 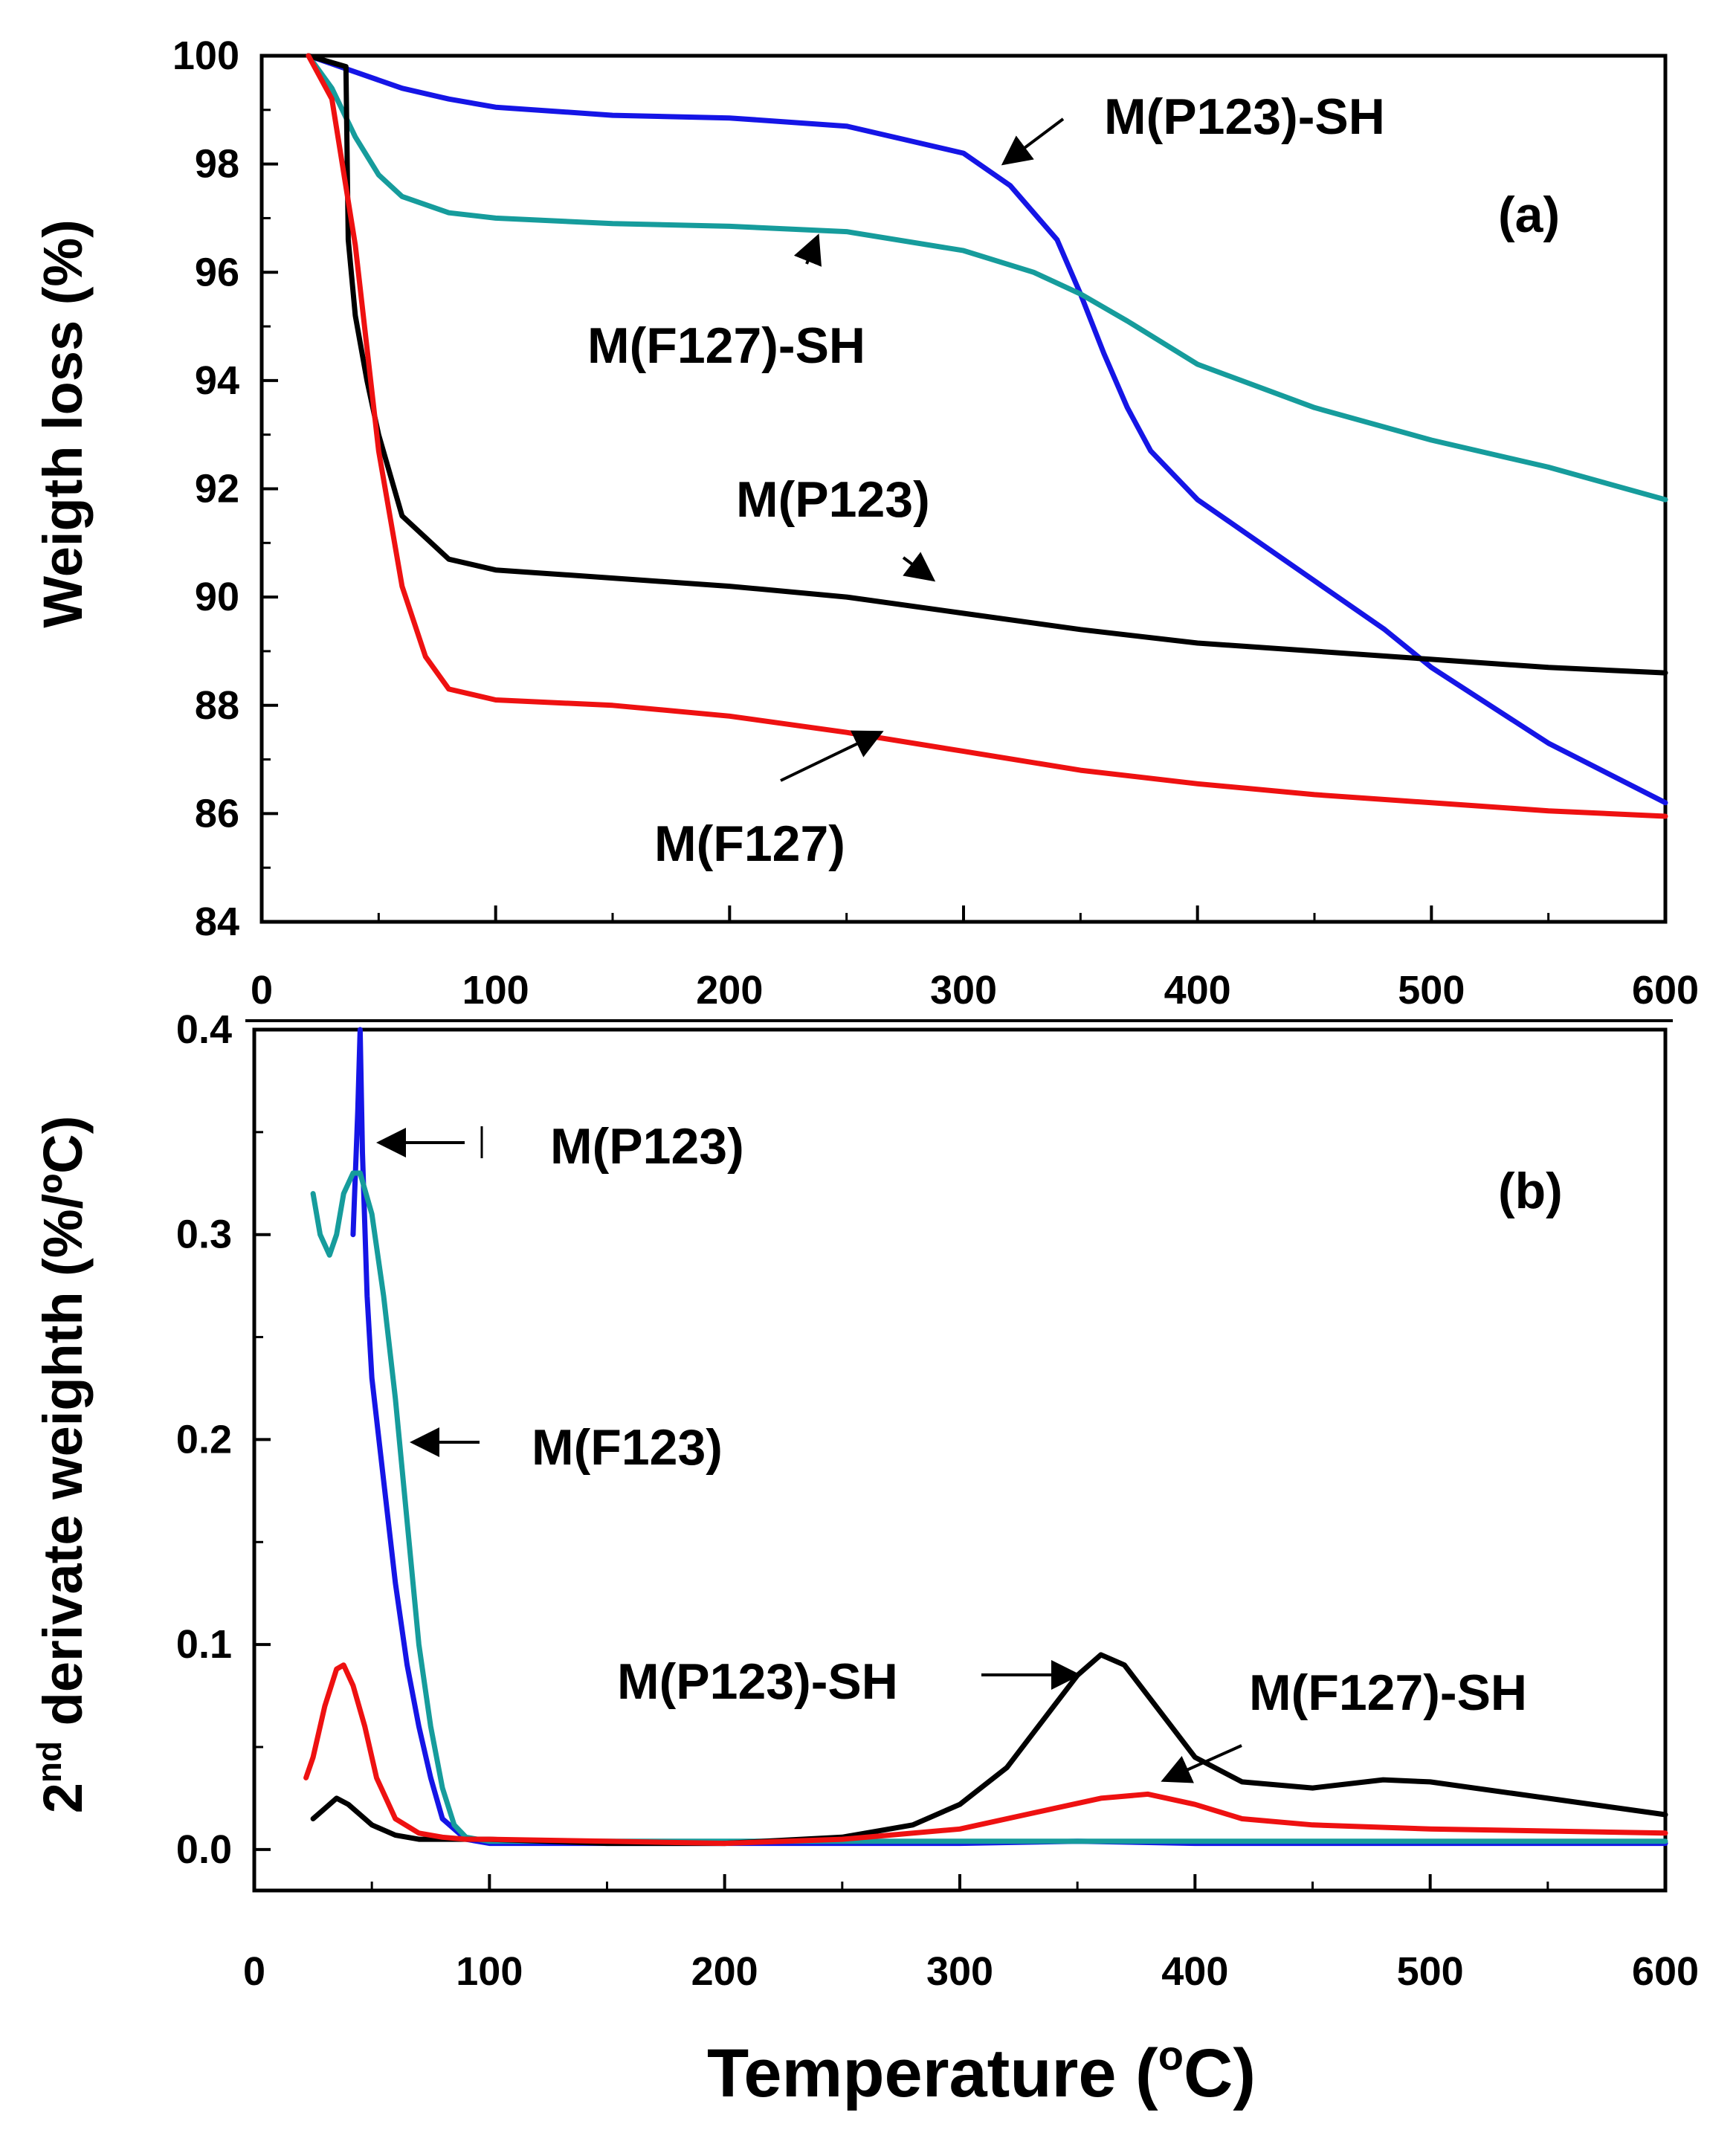 I want to click on panel-b-y-ticks: 0.0 0.1 0.2 0.3 0.4, so click(x=223, y=1439).